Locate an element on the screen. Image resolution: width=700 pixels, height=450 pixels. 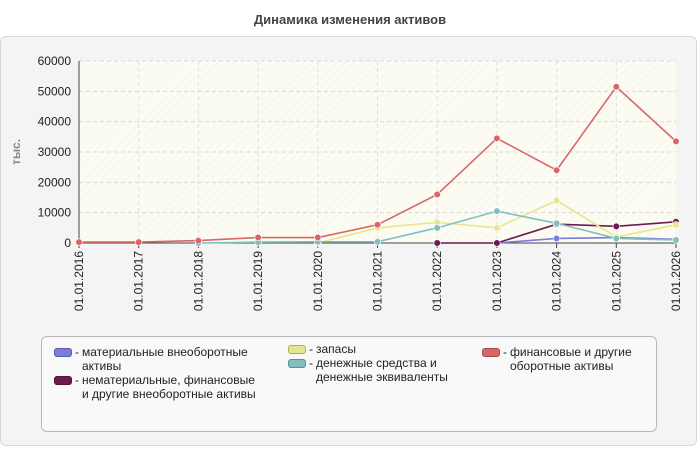
x-tick-label: 01.01.2018 is located at coordinates (198, 281).